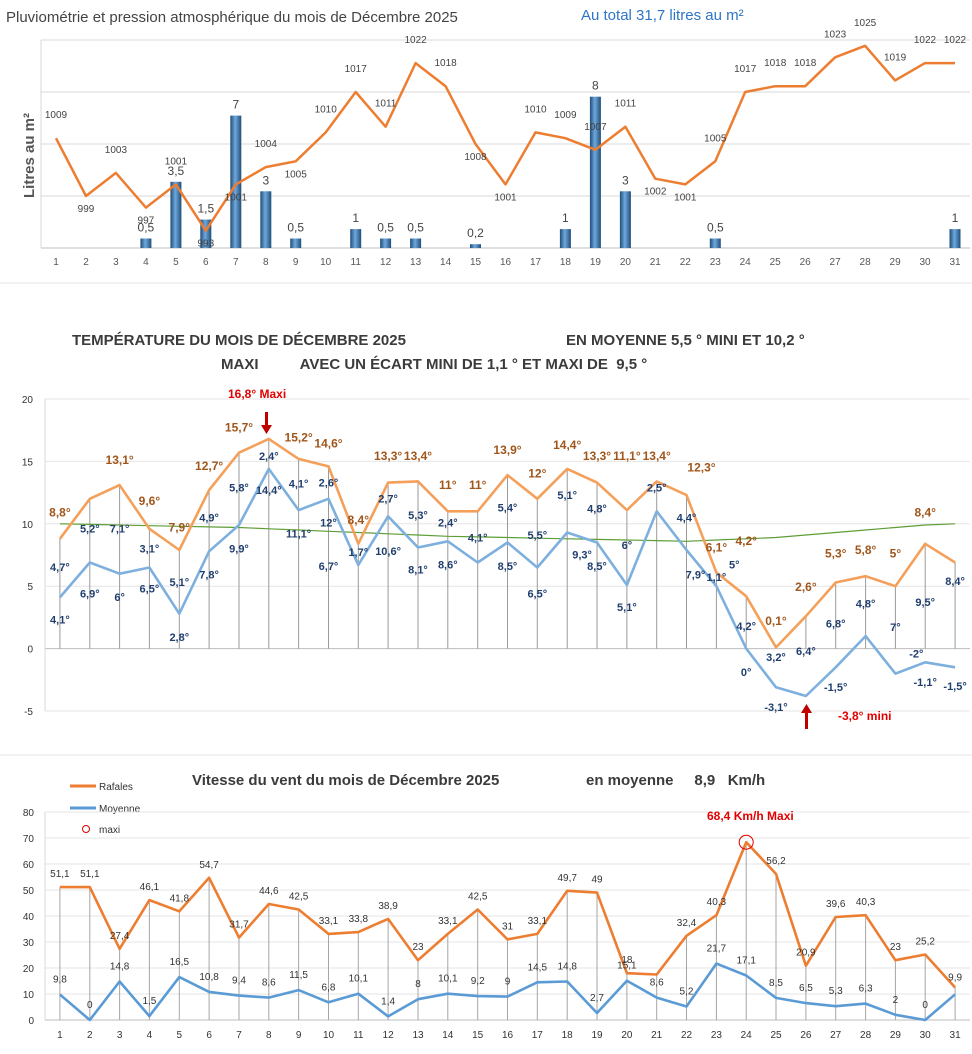 The width and height of the screenshot is (972, 1054). Describe the element at coordinates (329, 1035) in the screenshot. I see `wind-day-label: 10` at that location.